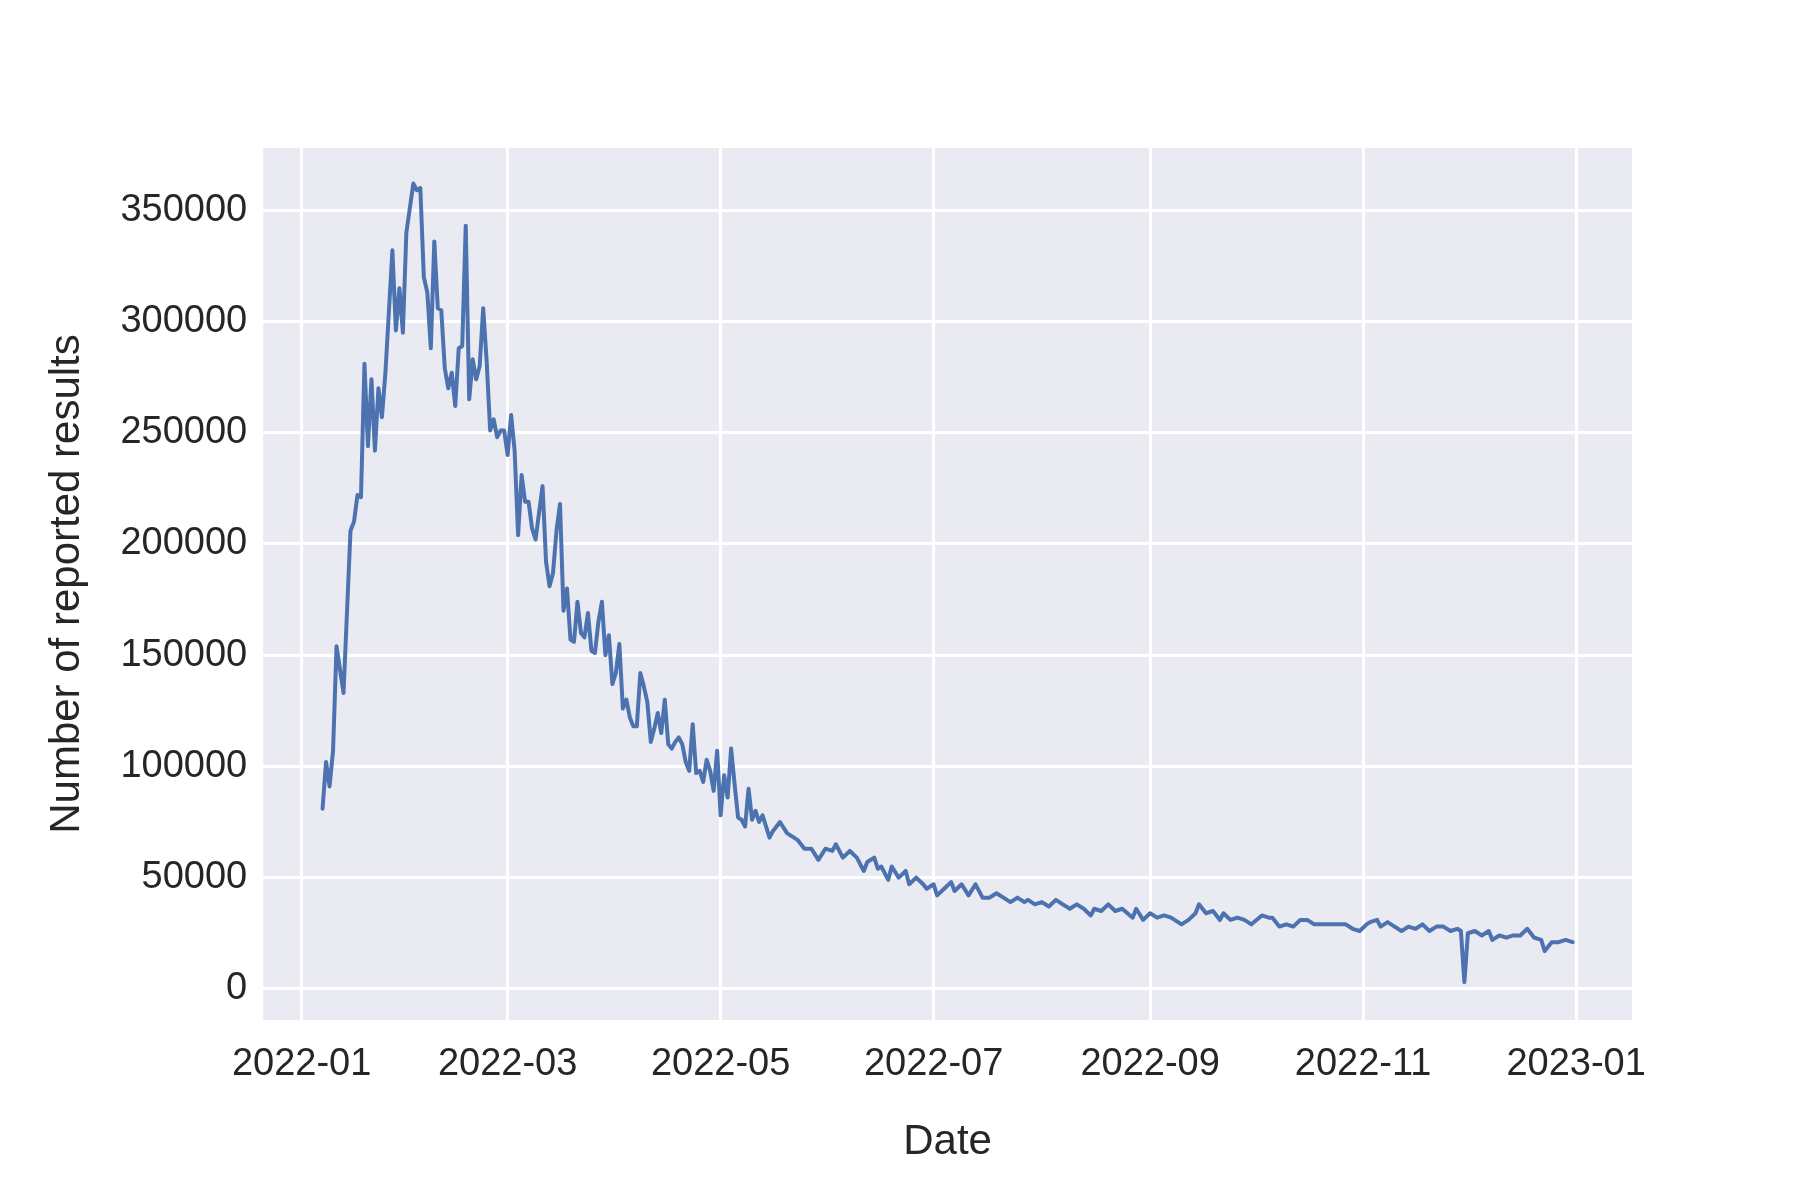 The width and height of the screenshot is (1800, 1200). I want to click on y-tick-label: 150000, so click(184, 652).